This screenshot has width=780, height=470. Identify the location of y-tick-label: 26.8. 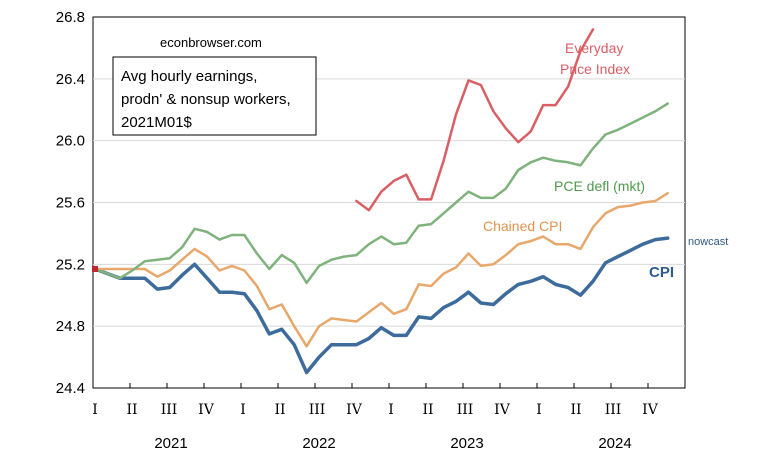
(70, 17).